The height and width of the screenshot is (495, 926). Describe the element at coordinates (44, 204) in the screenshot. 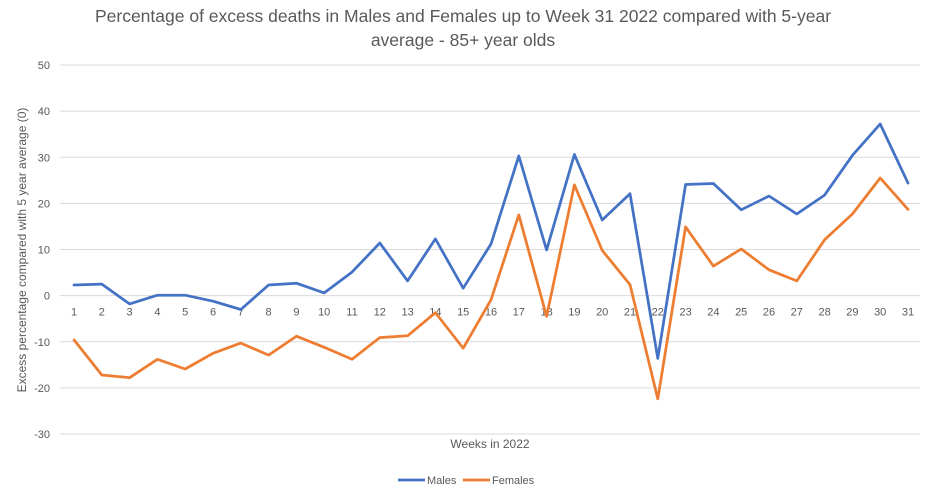

I see `y-tick-label: 20` at that location.